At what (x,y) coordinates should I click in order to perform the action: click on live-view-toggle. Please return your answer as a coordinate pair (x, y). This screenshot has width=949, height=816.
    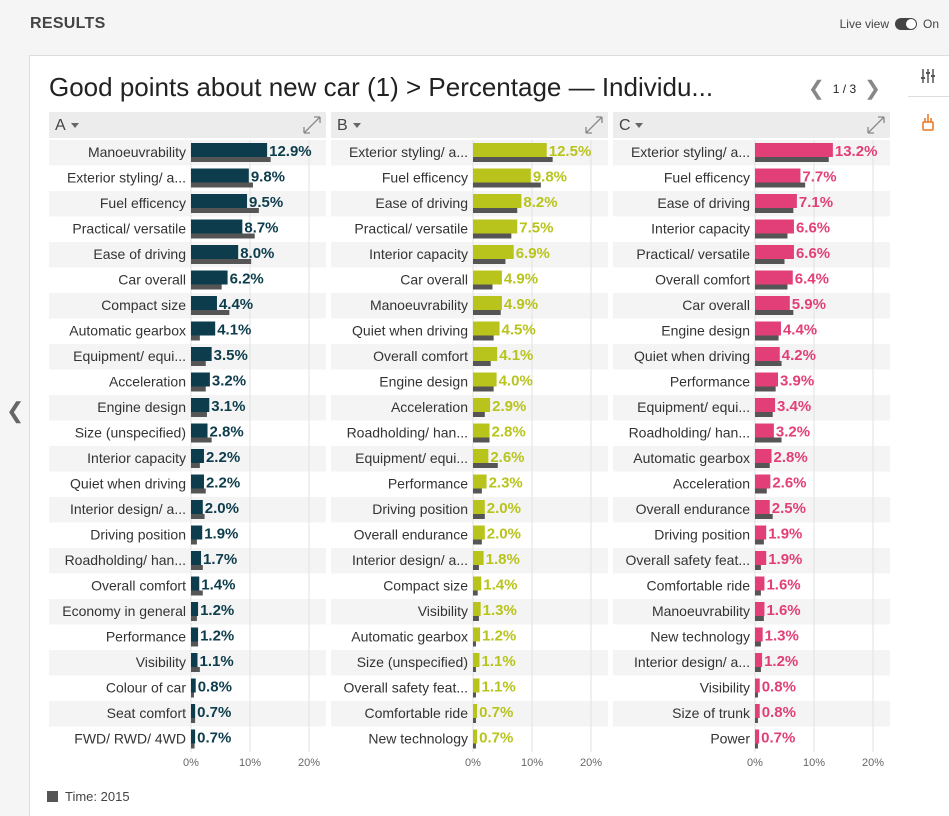
    Looking at the image, I should click on (905, 24).